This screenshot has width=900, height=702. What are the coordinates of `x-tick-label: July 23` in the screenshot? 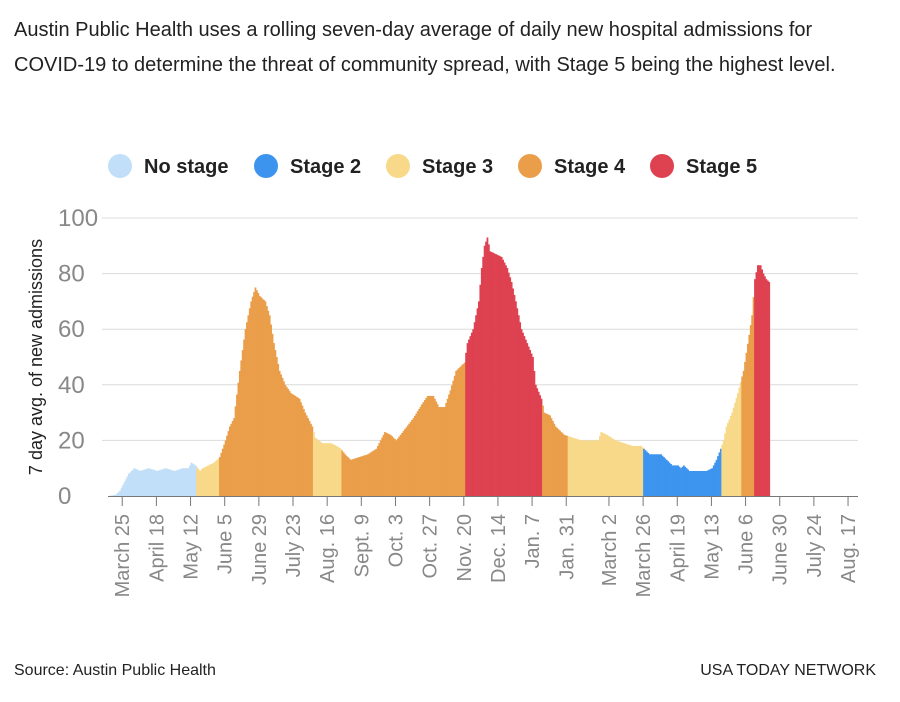 It's located at (294, 545).